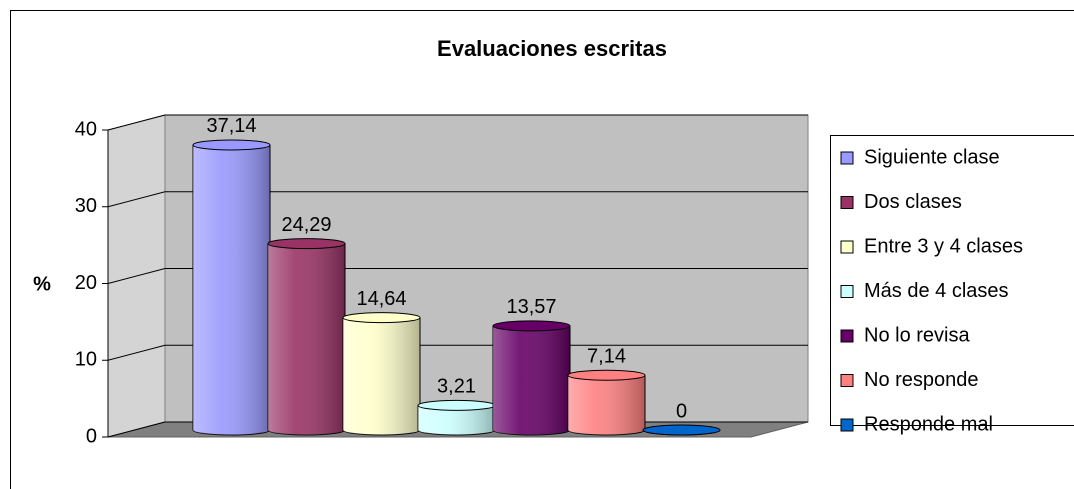  I want to click on legend-label: Responde mal, so click(928, 424).